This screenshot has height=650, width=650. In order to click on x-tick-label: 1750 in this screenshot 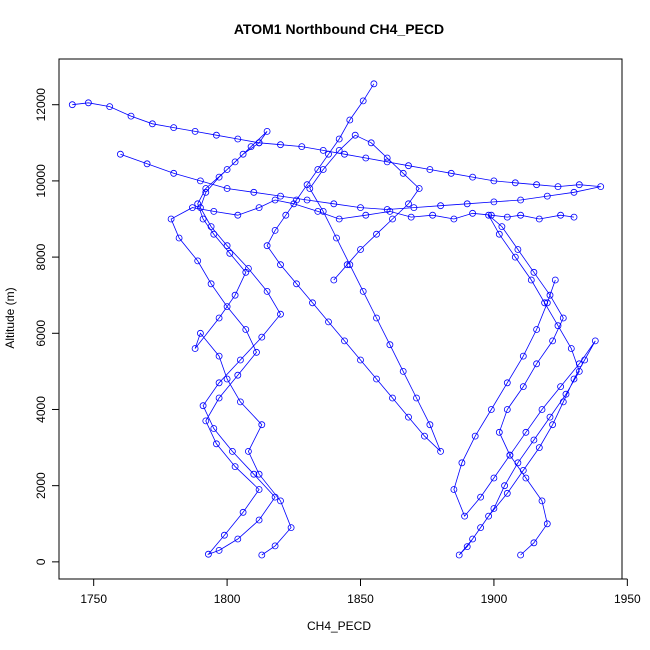, I will do `click(93, 599)`.